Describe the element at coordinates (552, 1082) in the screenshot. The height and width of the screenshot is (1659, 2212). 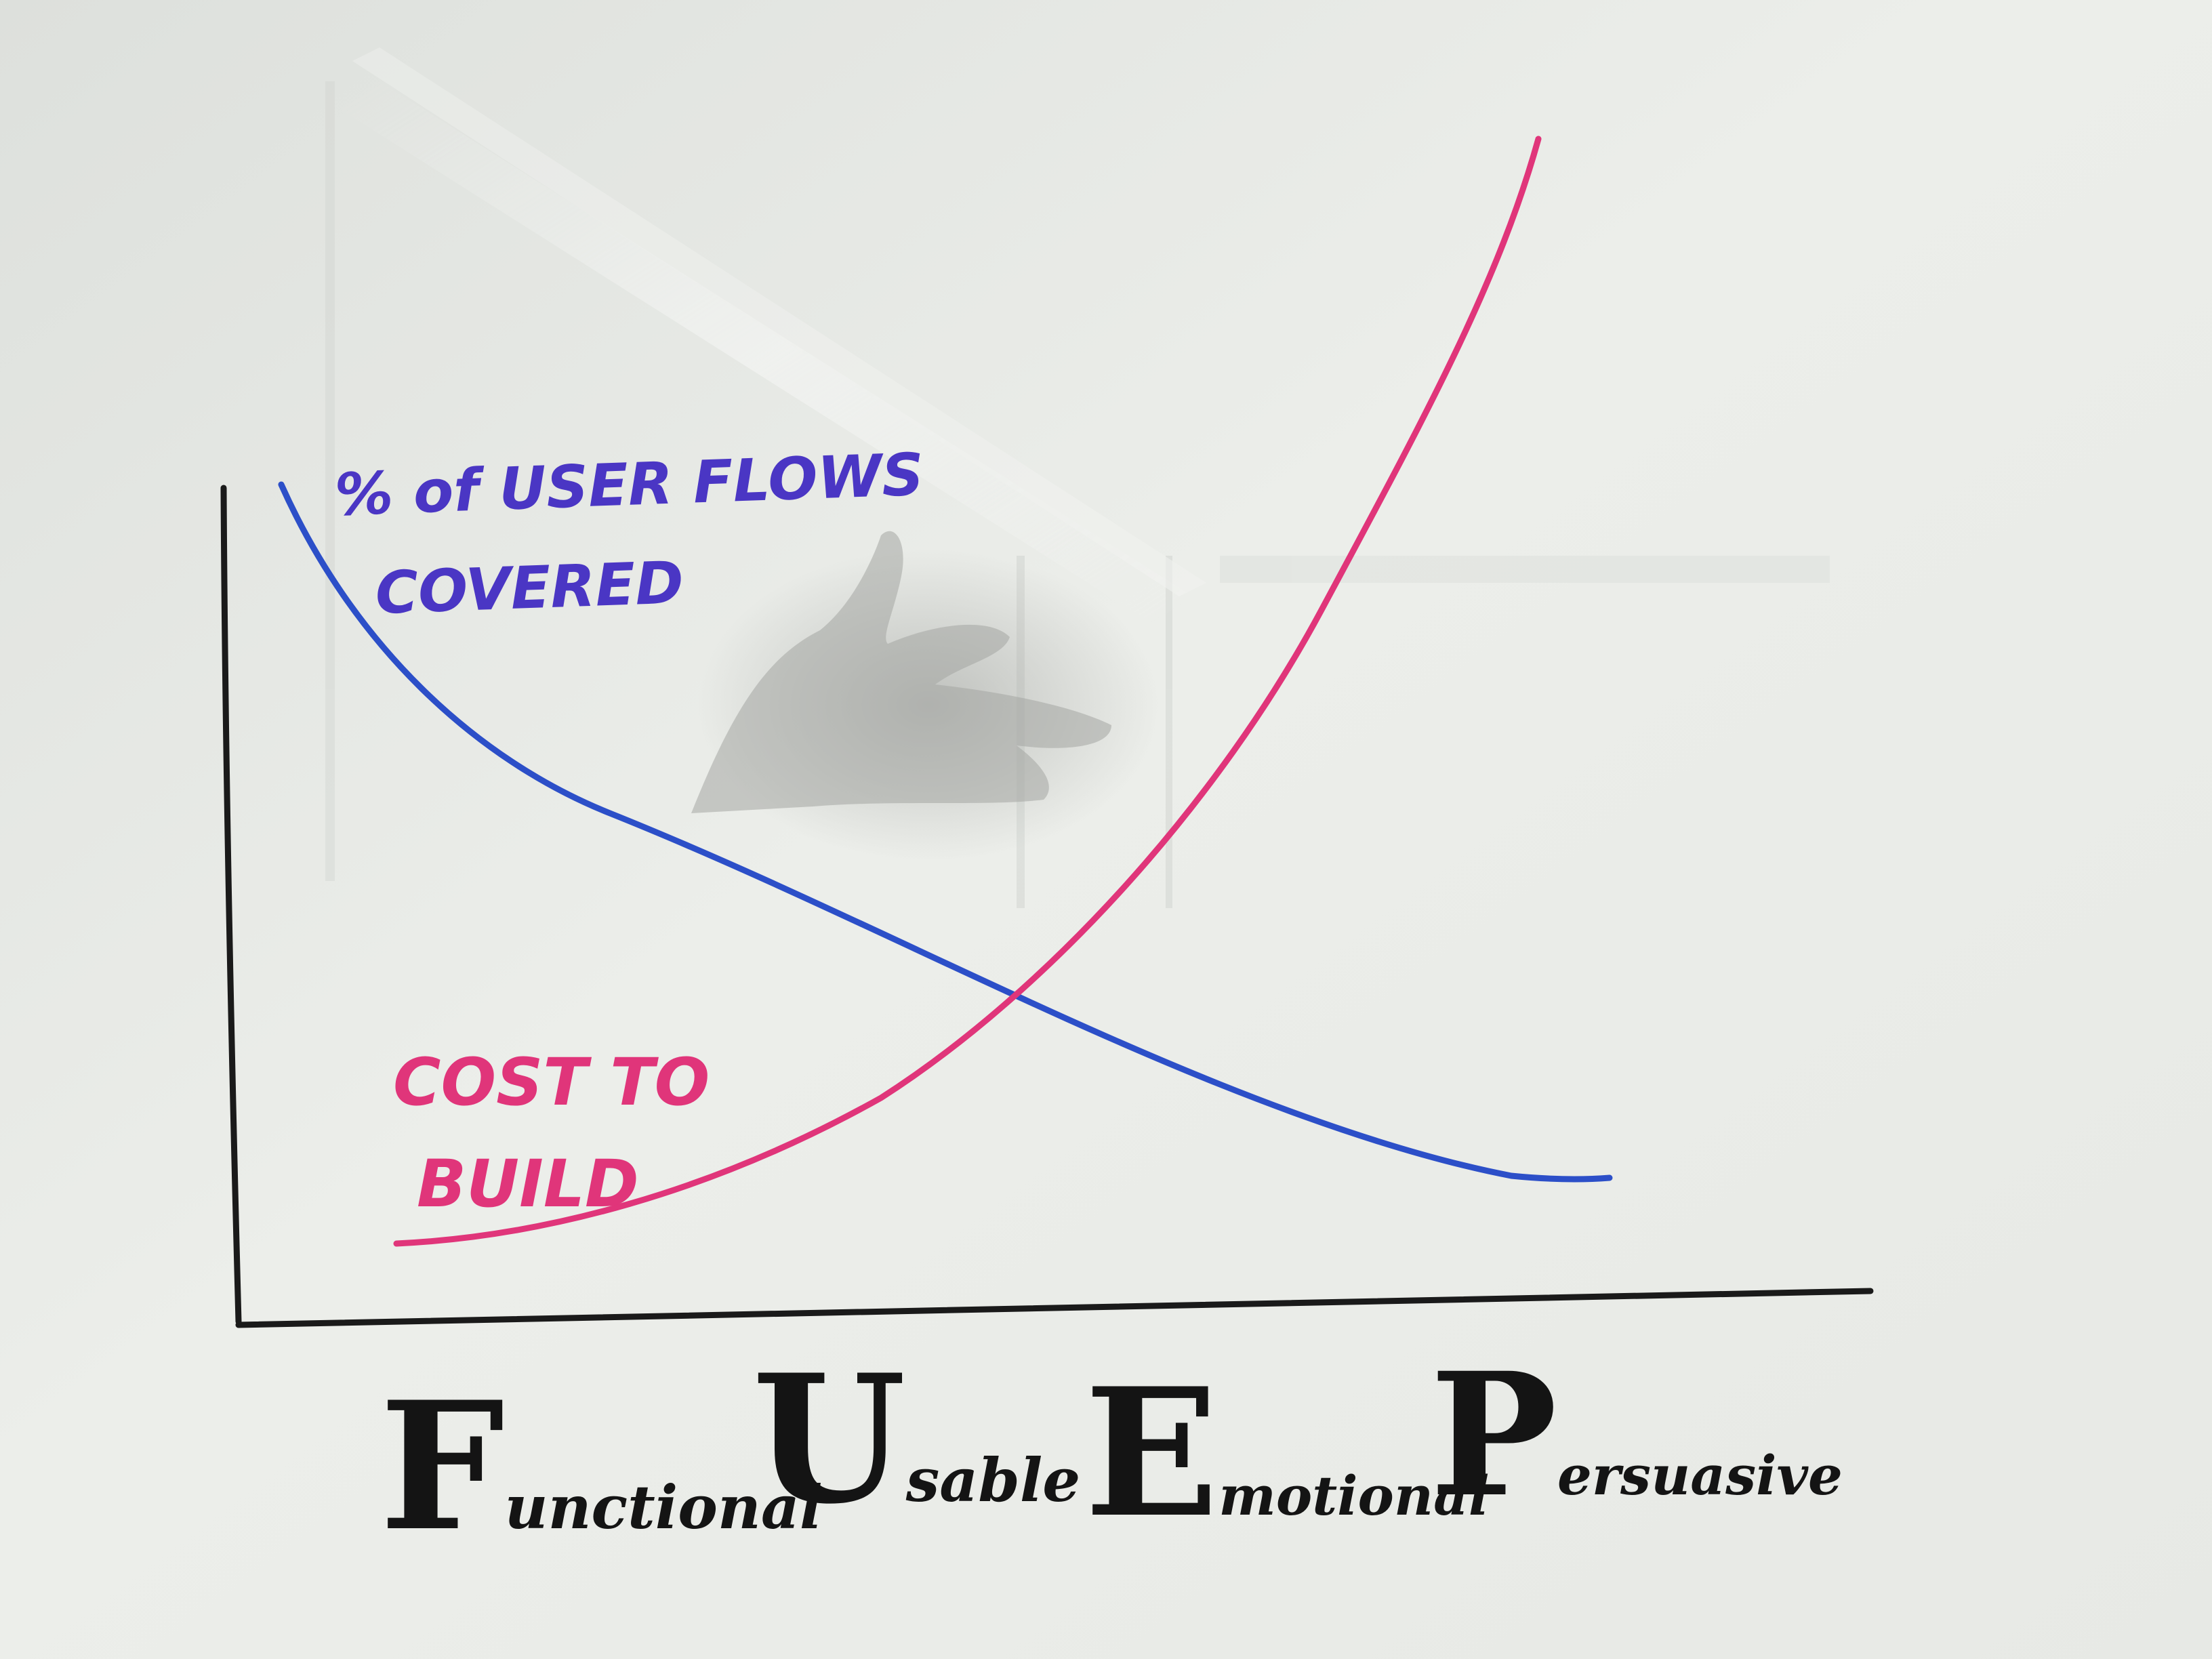
I see `cost-label-line1: COST TO` at that location.